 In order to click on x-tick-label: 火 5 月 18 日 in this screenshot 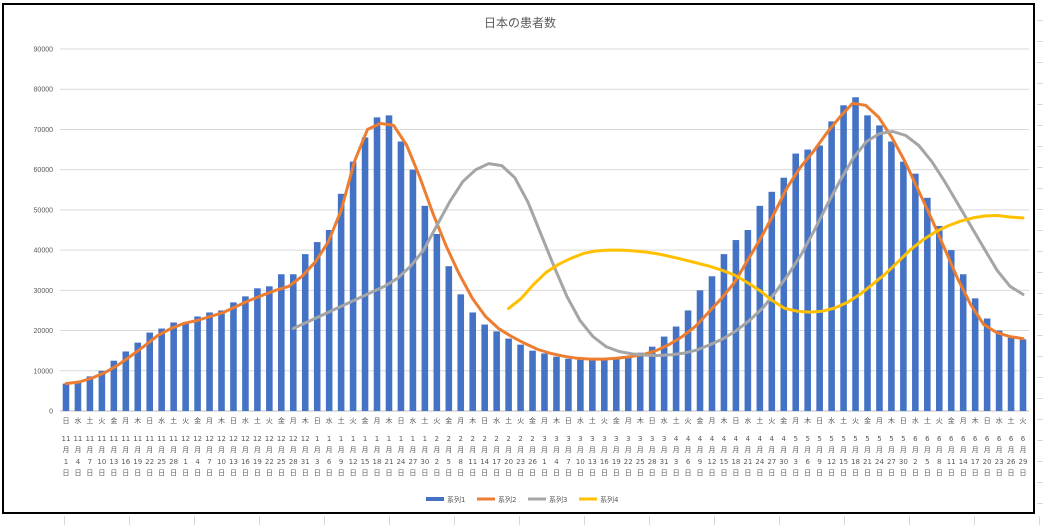, I will do `click(855, 447)`.